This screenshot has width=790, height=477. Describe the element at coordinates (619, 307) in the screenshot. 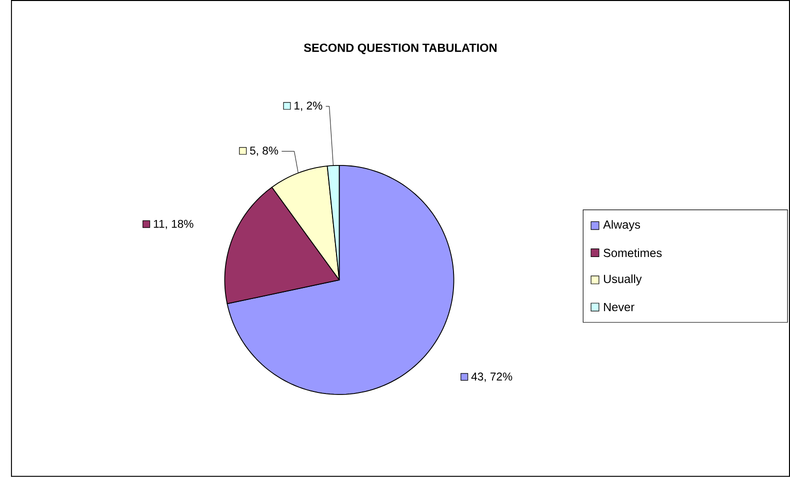

I see `legend-label: Never` at that location.